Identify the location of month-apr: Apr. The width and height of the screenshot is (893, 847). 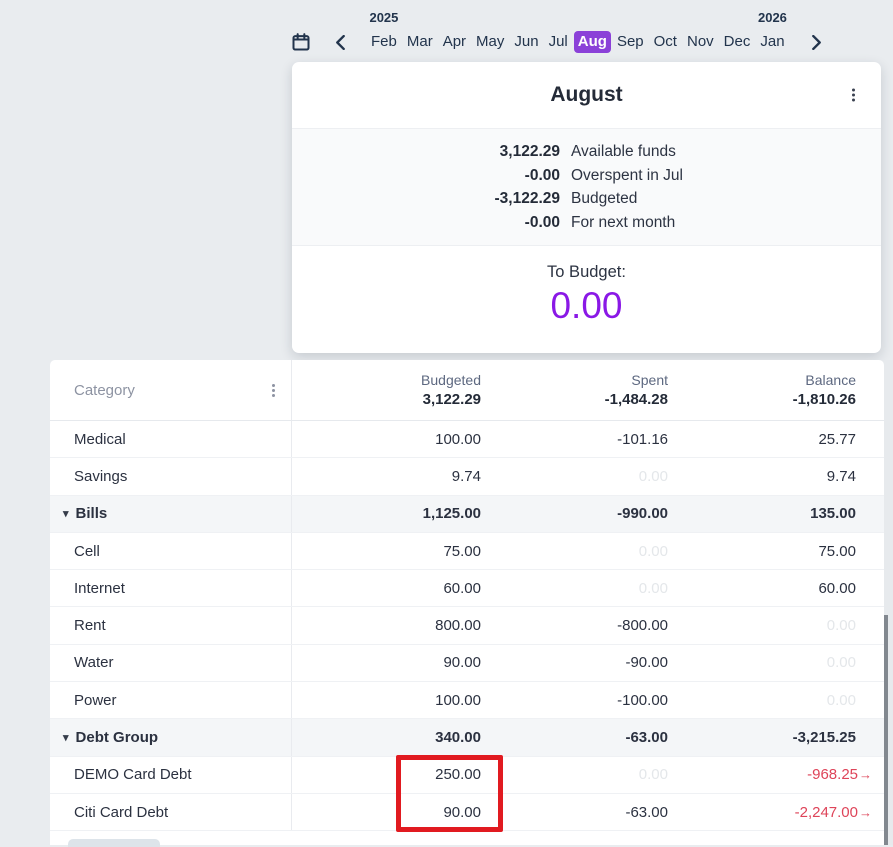
(454, 41).